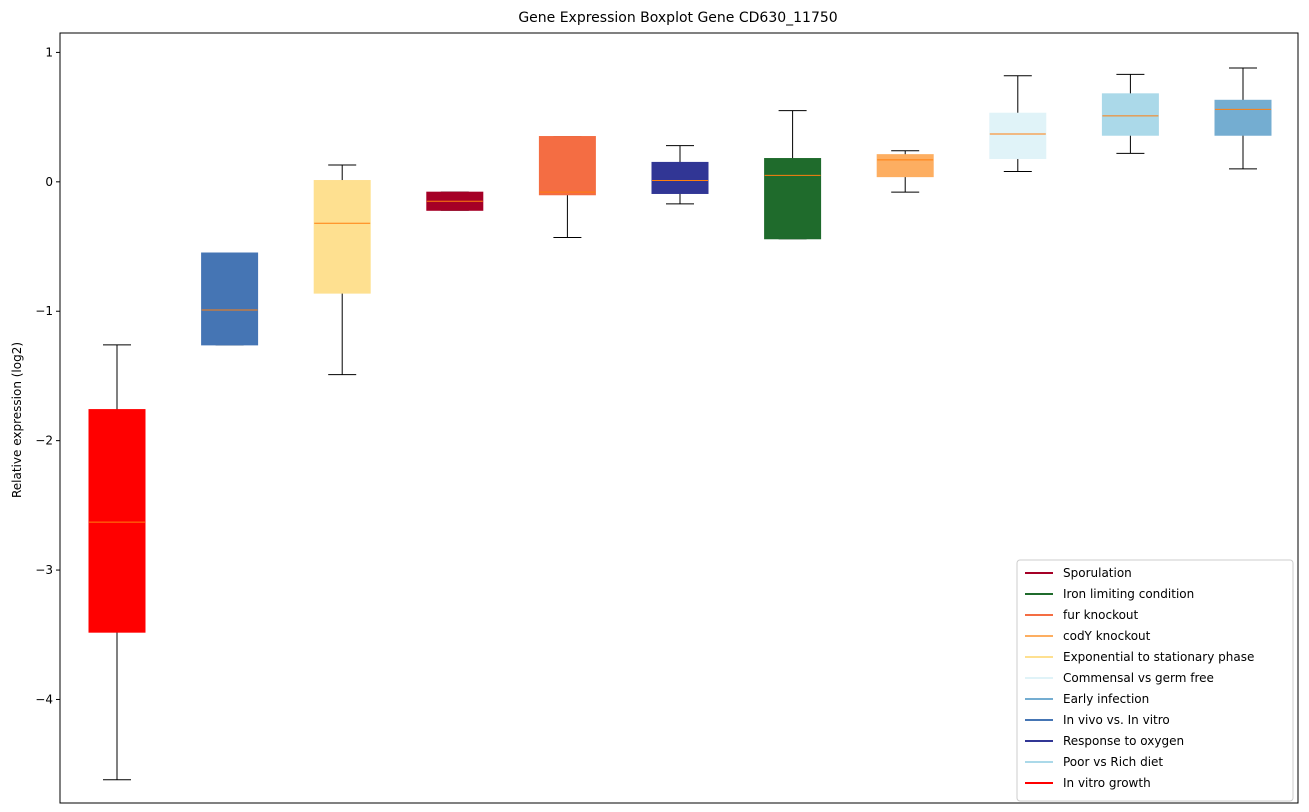 The height and width of the screenshot is (812, 1309). I want to click on y-axis-label: Relative expression (log2), so click(17, 420).